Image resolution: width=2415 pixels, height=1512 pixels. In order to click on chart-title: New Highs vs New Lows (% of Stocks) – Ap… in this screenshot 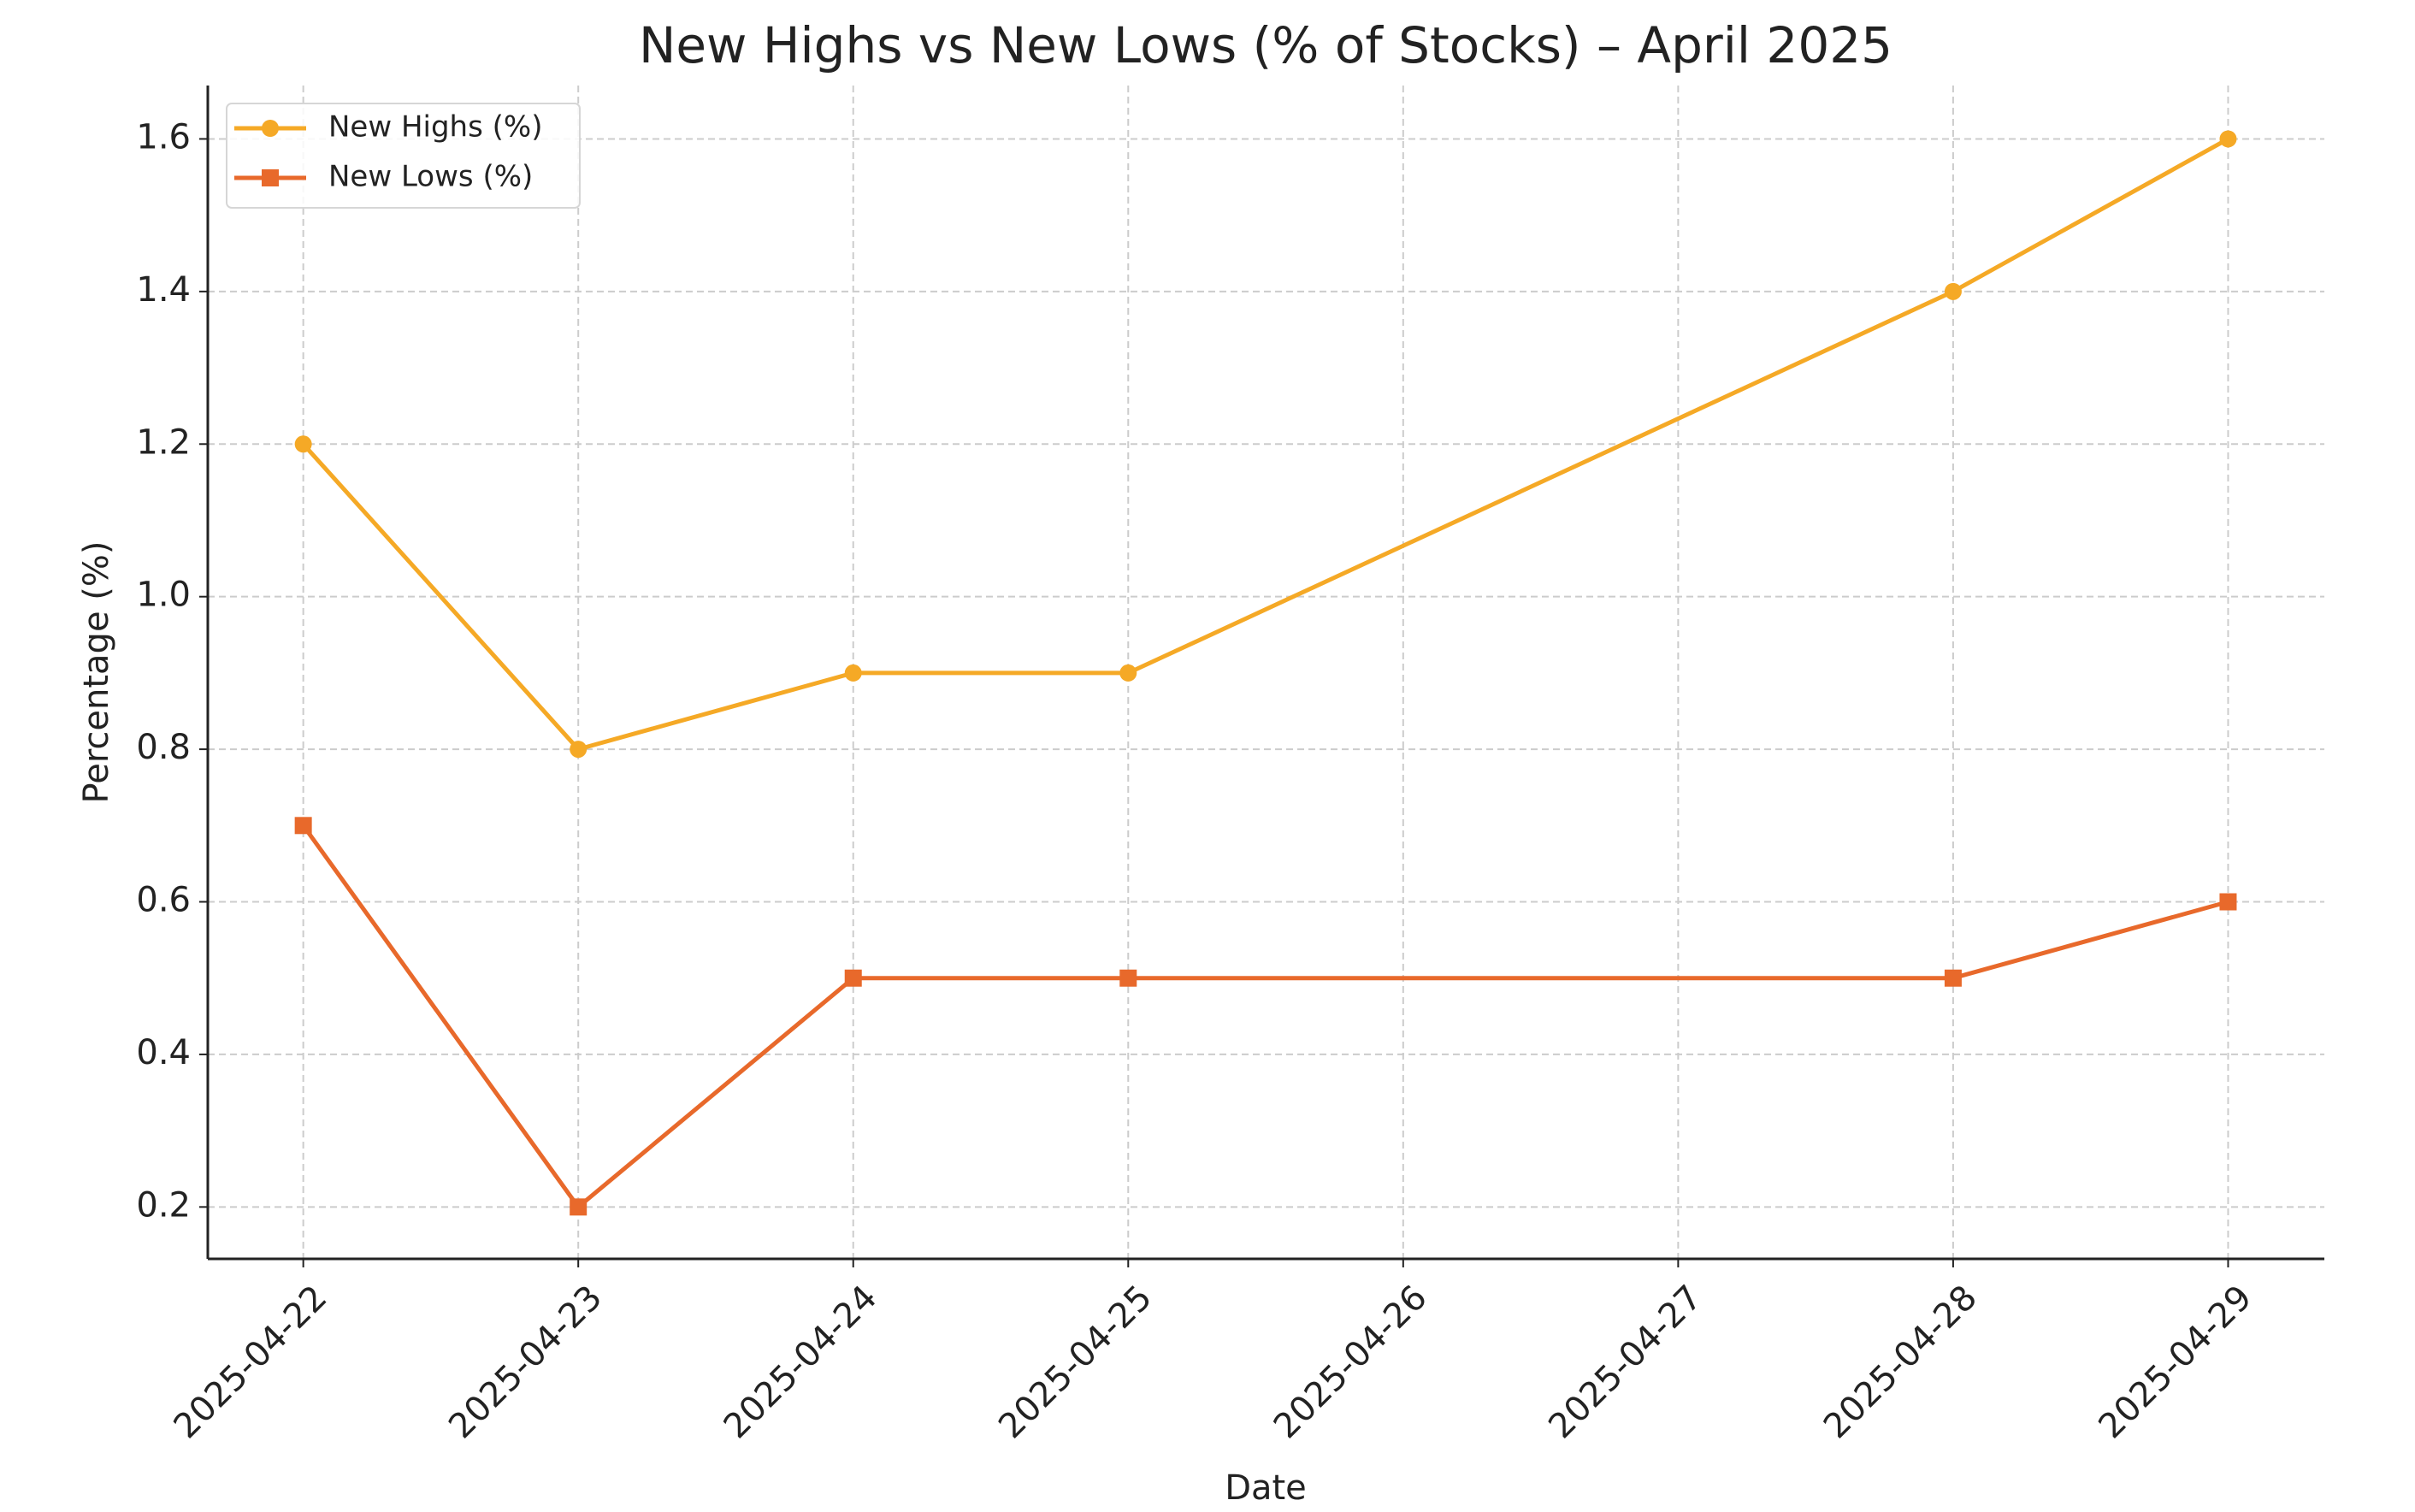, I will do `click(1265, 45)`.